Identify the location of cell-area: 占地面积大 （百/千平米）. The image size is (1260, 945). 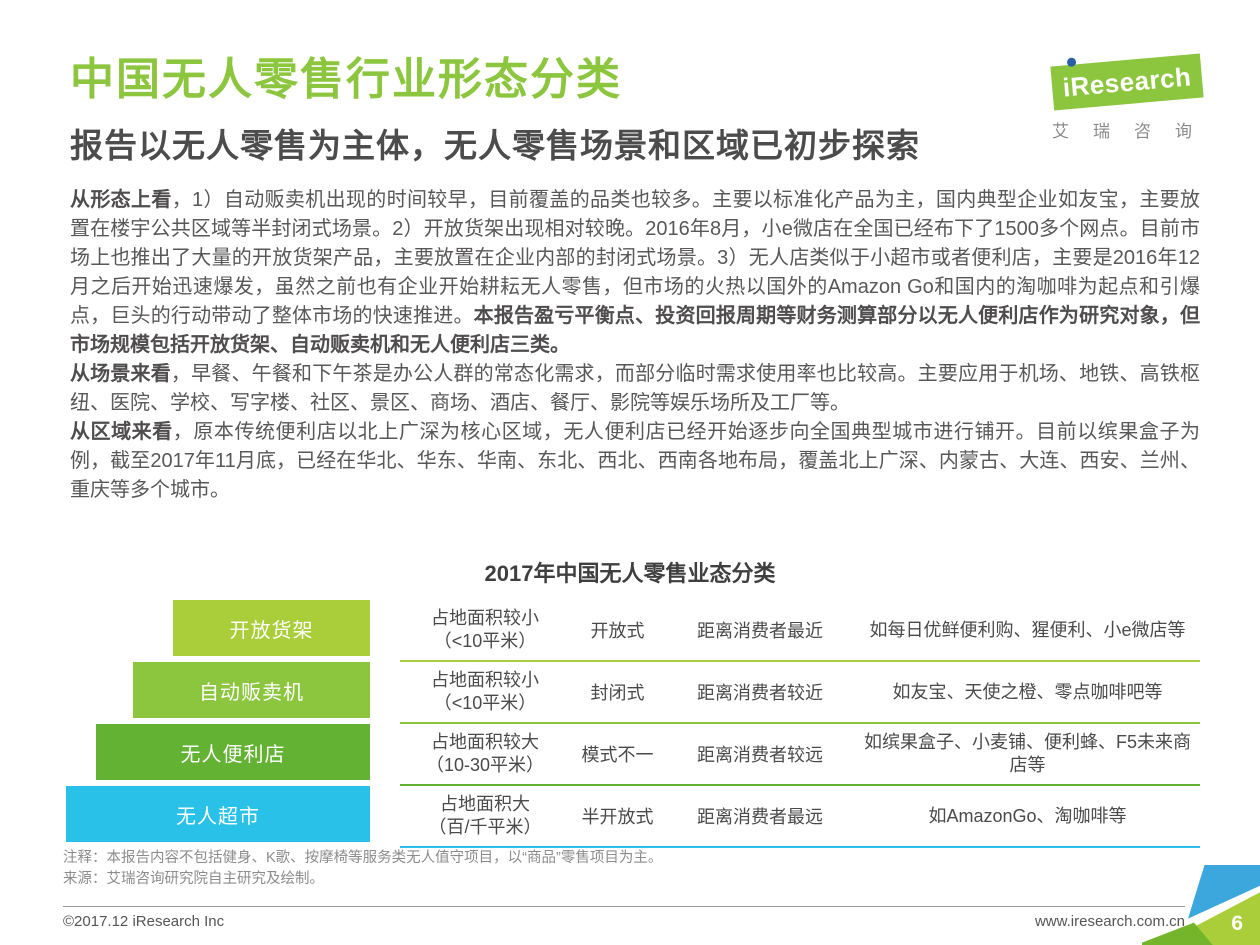
(485, 816).